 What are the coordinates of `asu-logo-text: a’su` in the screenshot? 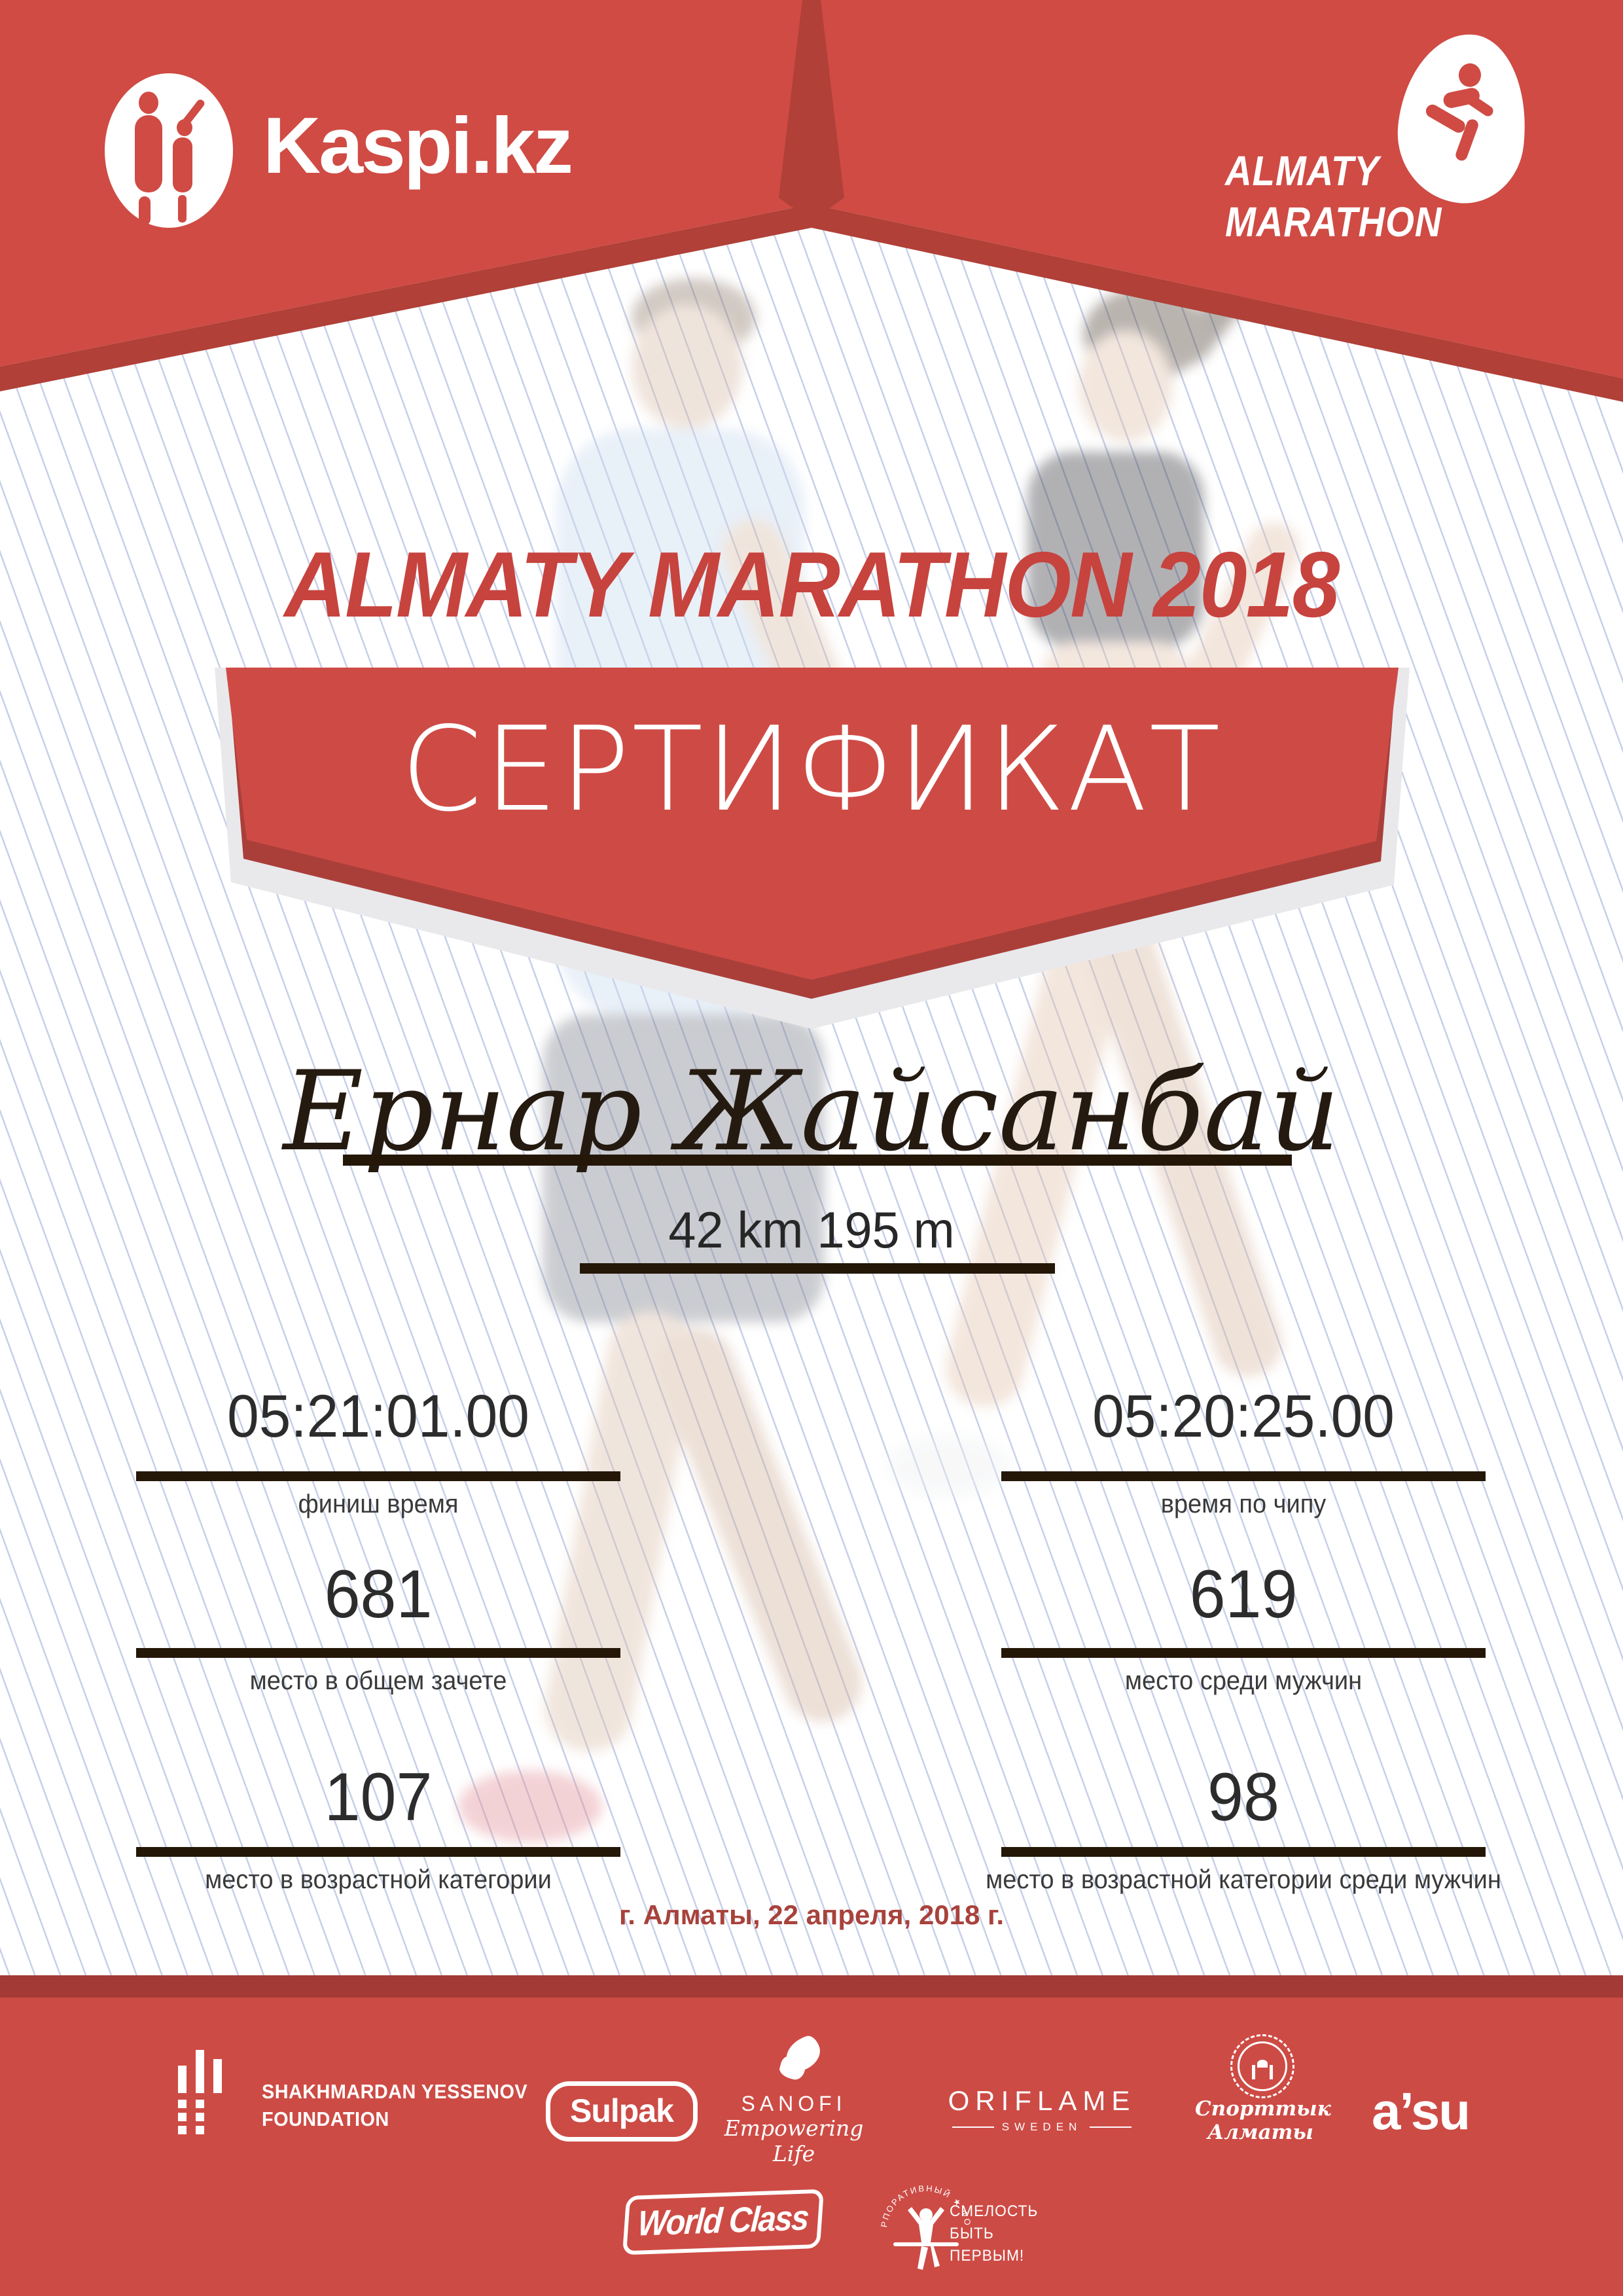 It's located at (1421, 2111).